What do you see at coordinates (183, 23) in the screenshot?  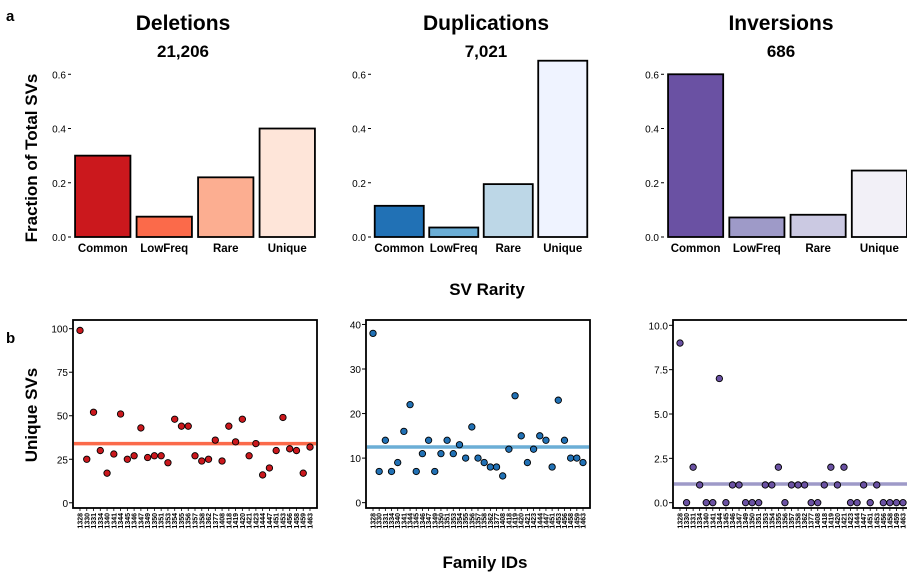 I see `chart-title-0: Deletions` at bounding box center [183, 23].